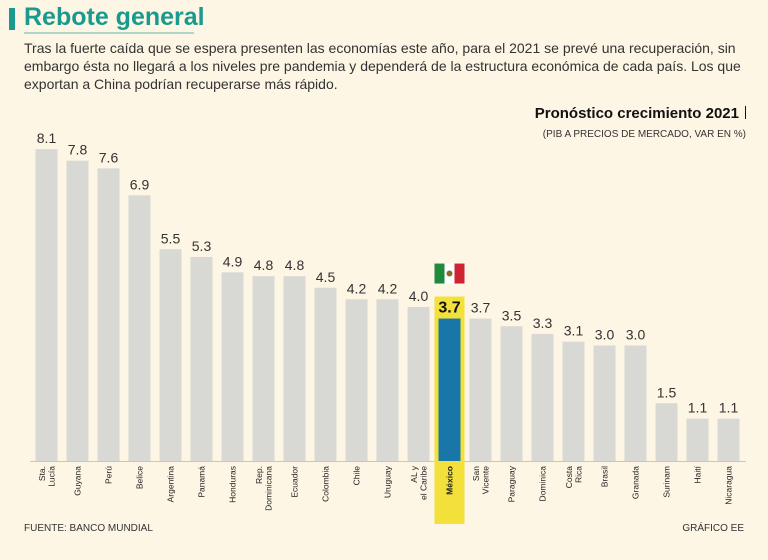 Image resolution: width=768 pixels, height=560 pixels. I want to click on category-label-mexico: México, so click(450, 480).